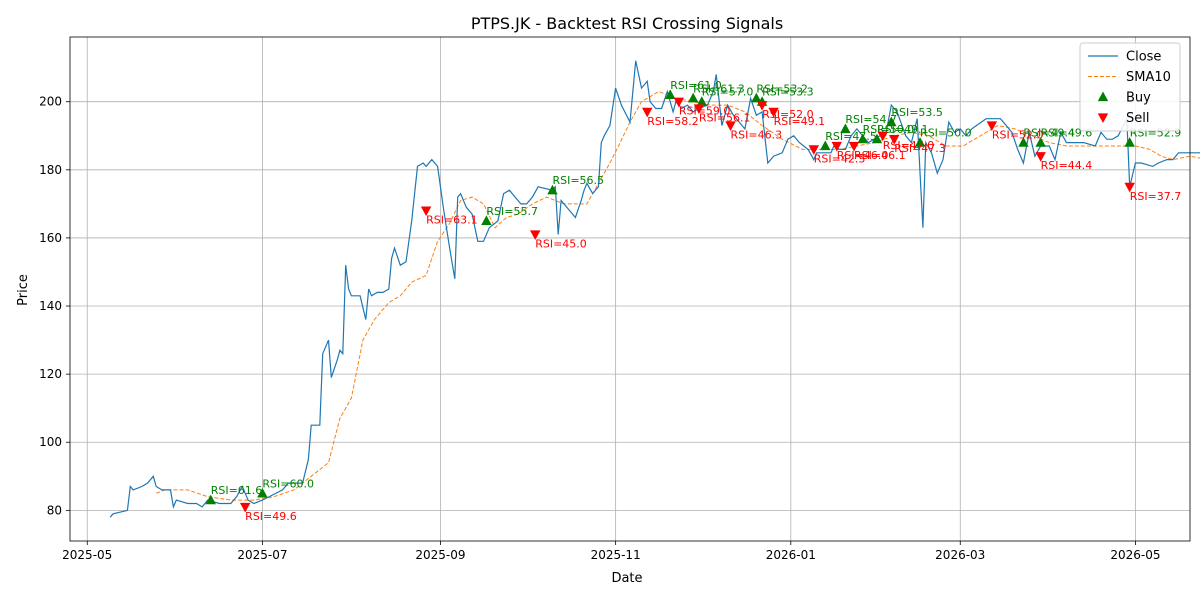 This screenshot has height=604, width=1200. I want to click on buy-label: RSI=53.5, so click(917, 112).